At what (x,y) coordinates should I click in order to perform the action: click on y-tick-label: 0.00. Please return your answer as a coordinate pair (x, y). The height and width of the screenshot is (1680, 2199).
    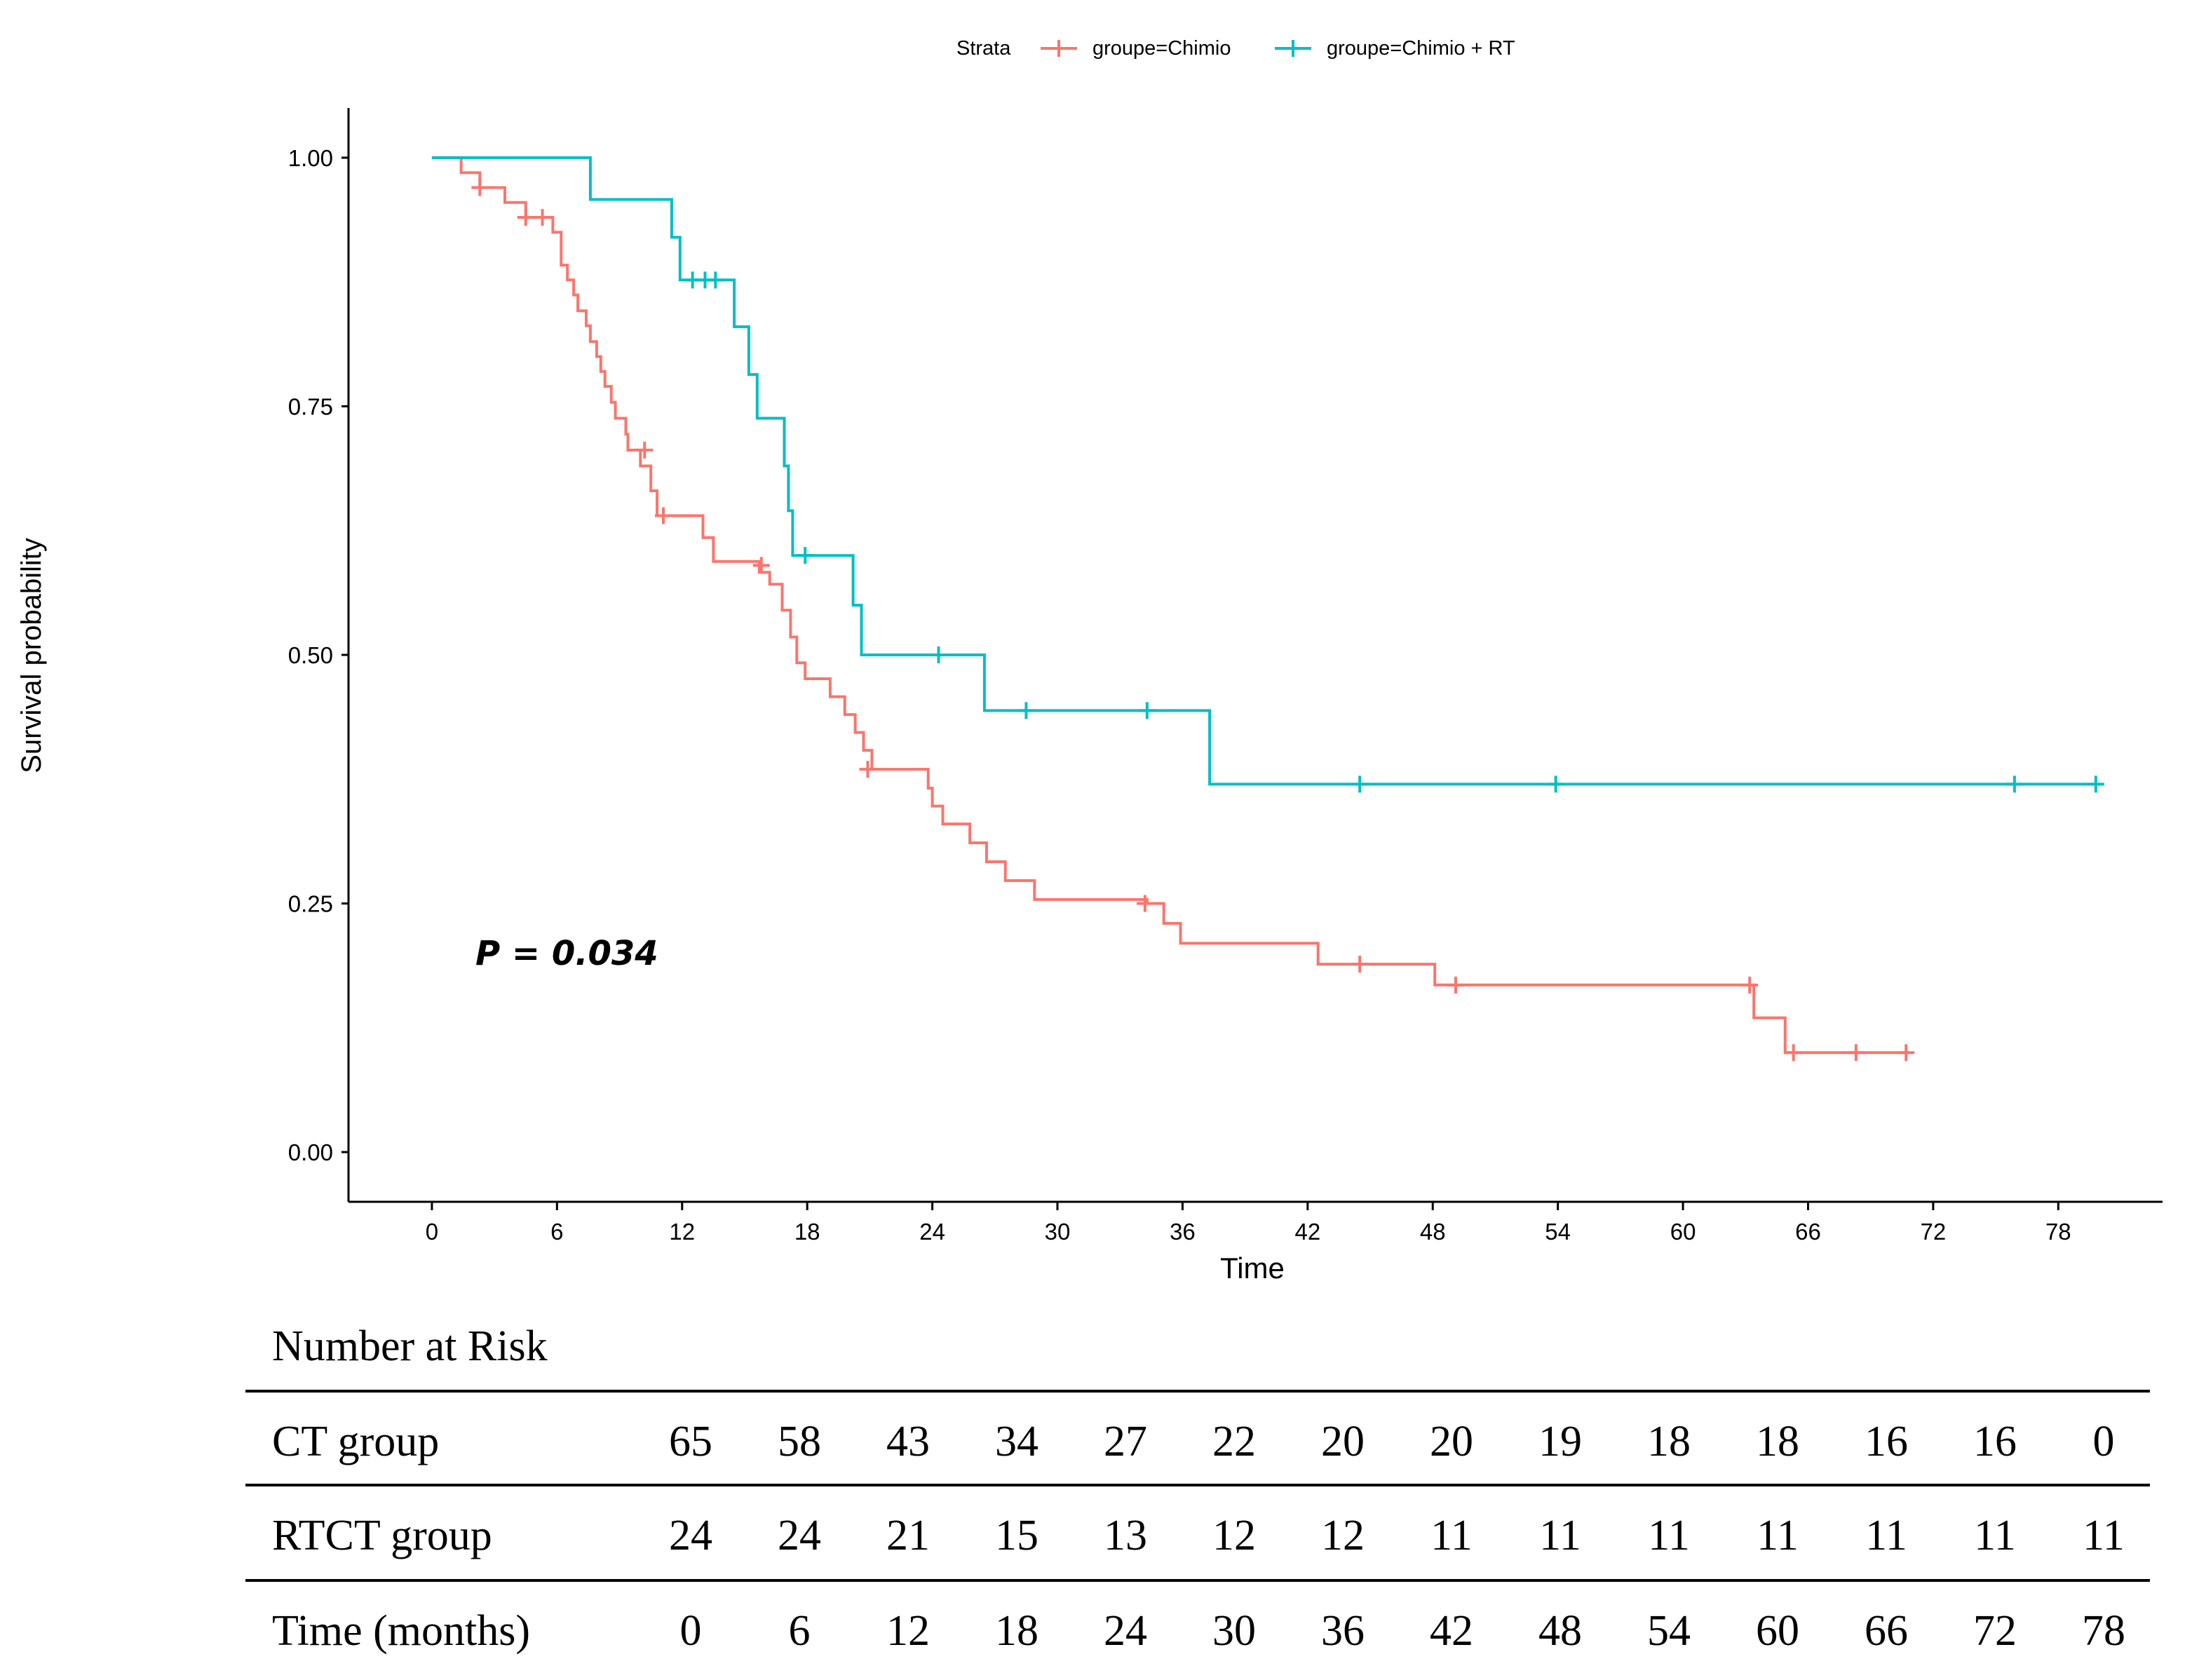
    Looking at the image, I should click on (310, 1152).